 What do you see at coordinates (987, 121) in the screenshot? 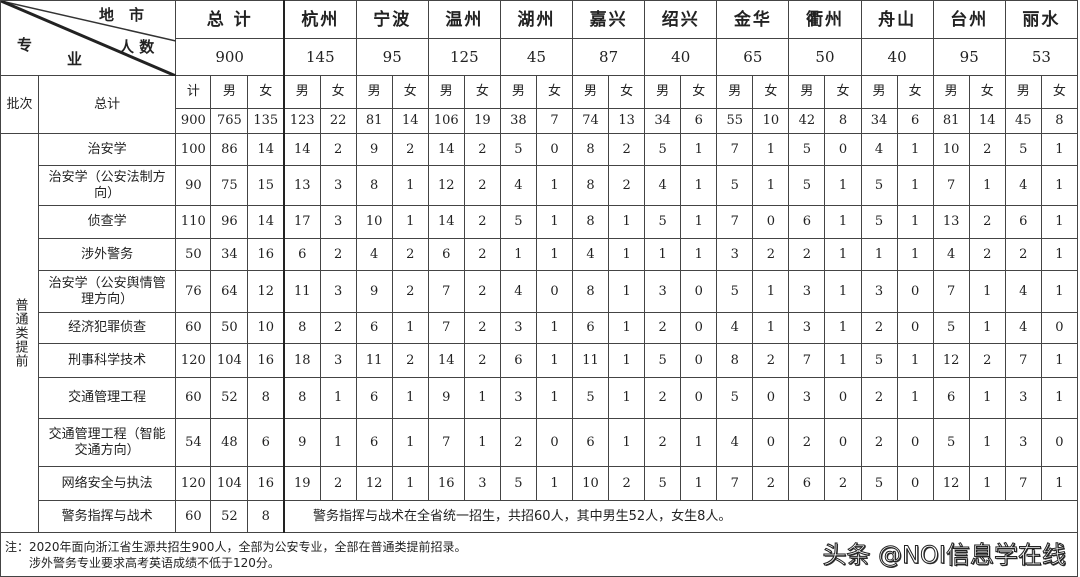
I see `total-value: 14` at bounding box center [987, 121].